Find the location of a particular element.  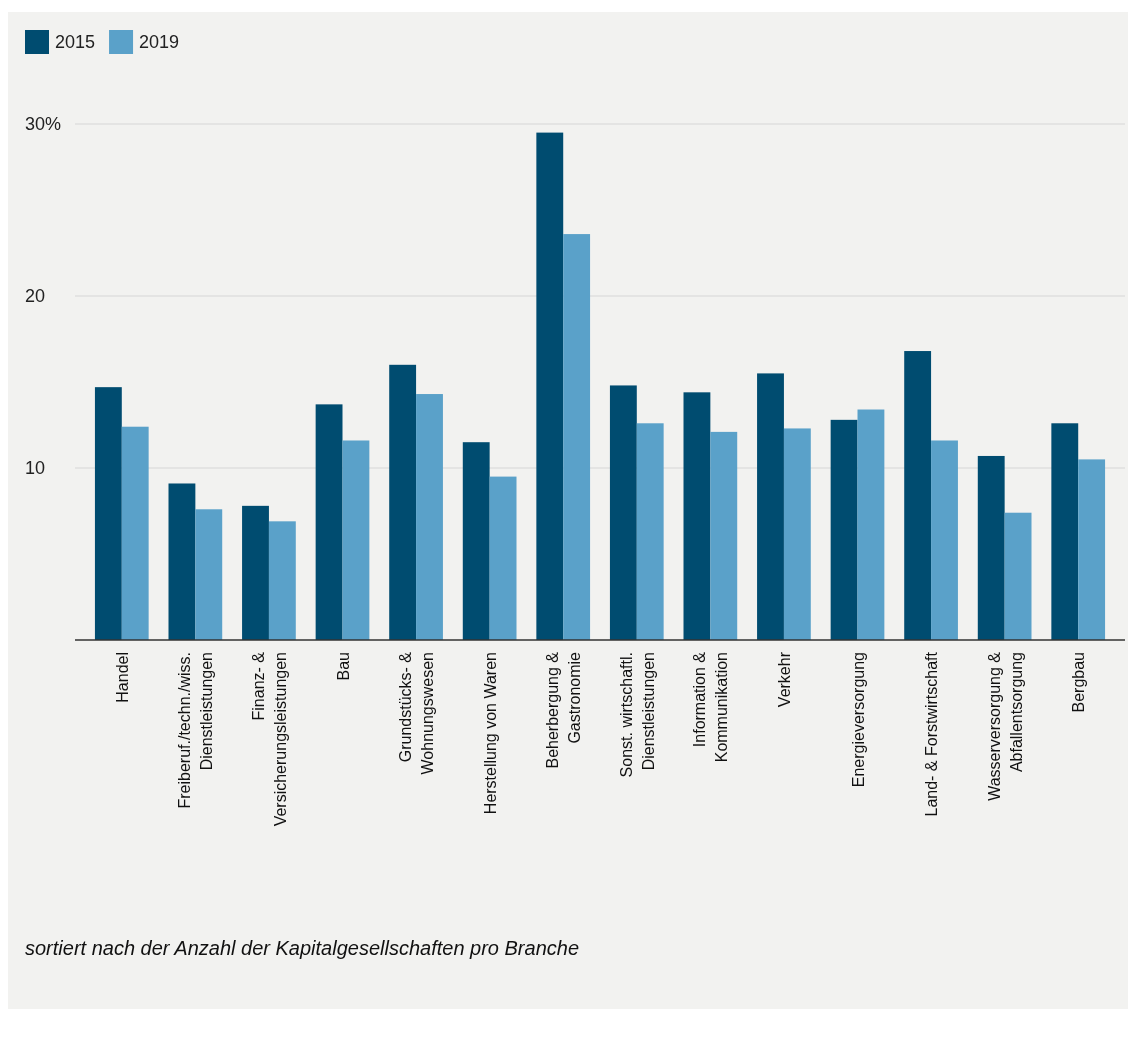

x-tick-label: Verkehr is located at coordinates (784, 679).